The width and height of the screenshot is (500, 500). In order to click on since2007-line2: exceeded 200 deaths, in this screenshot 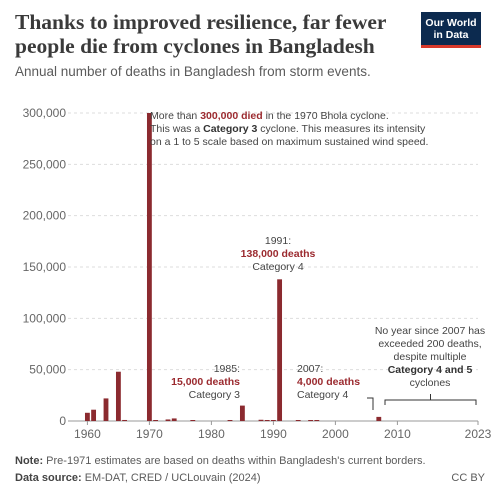, I will do `click(430, 344)`.